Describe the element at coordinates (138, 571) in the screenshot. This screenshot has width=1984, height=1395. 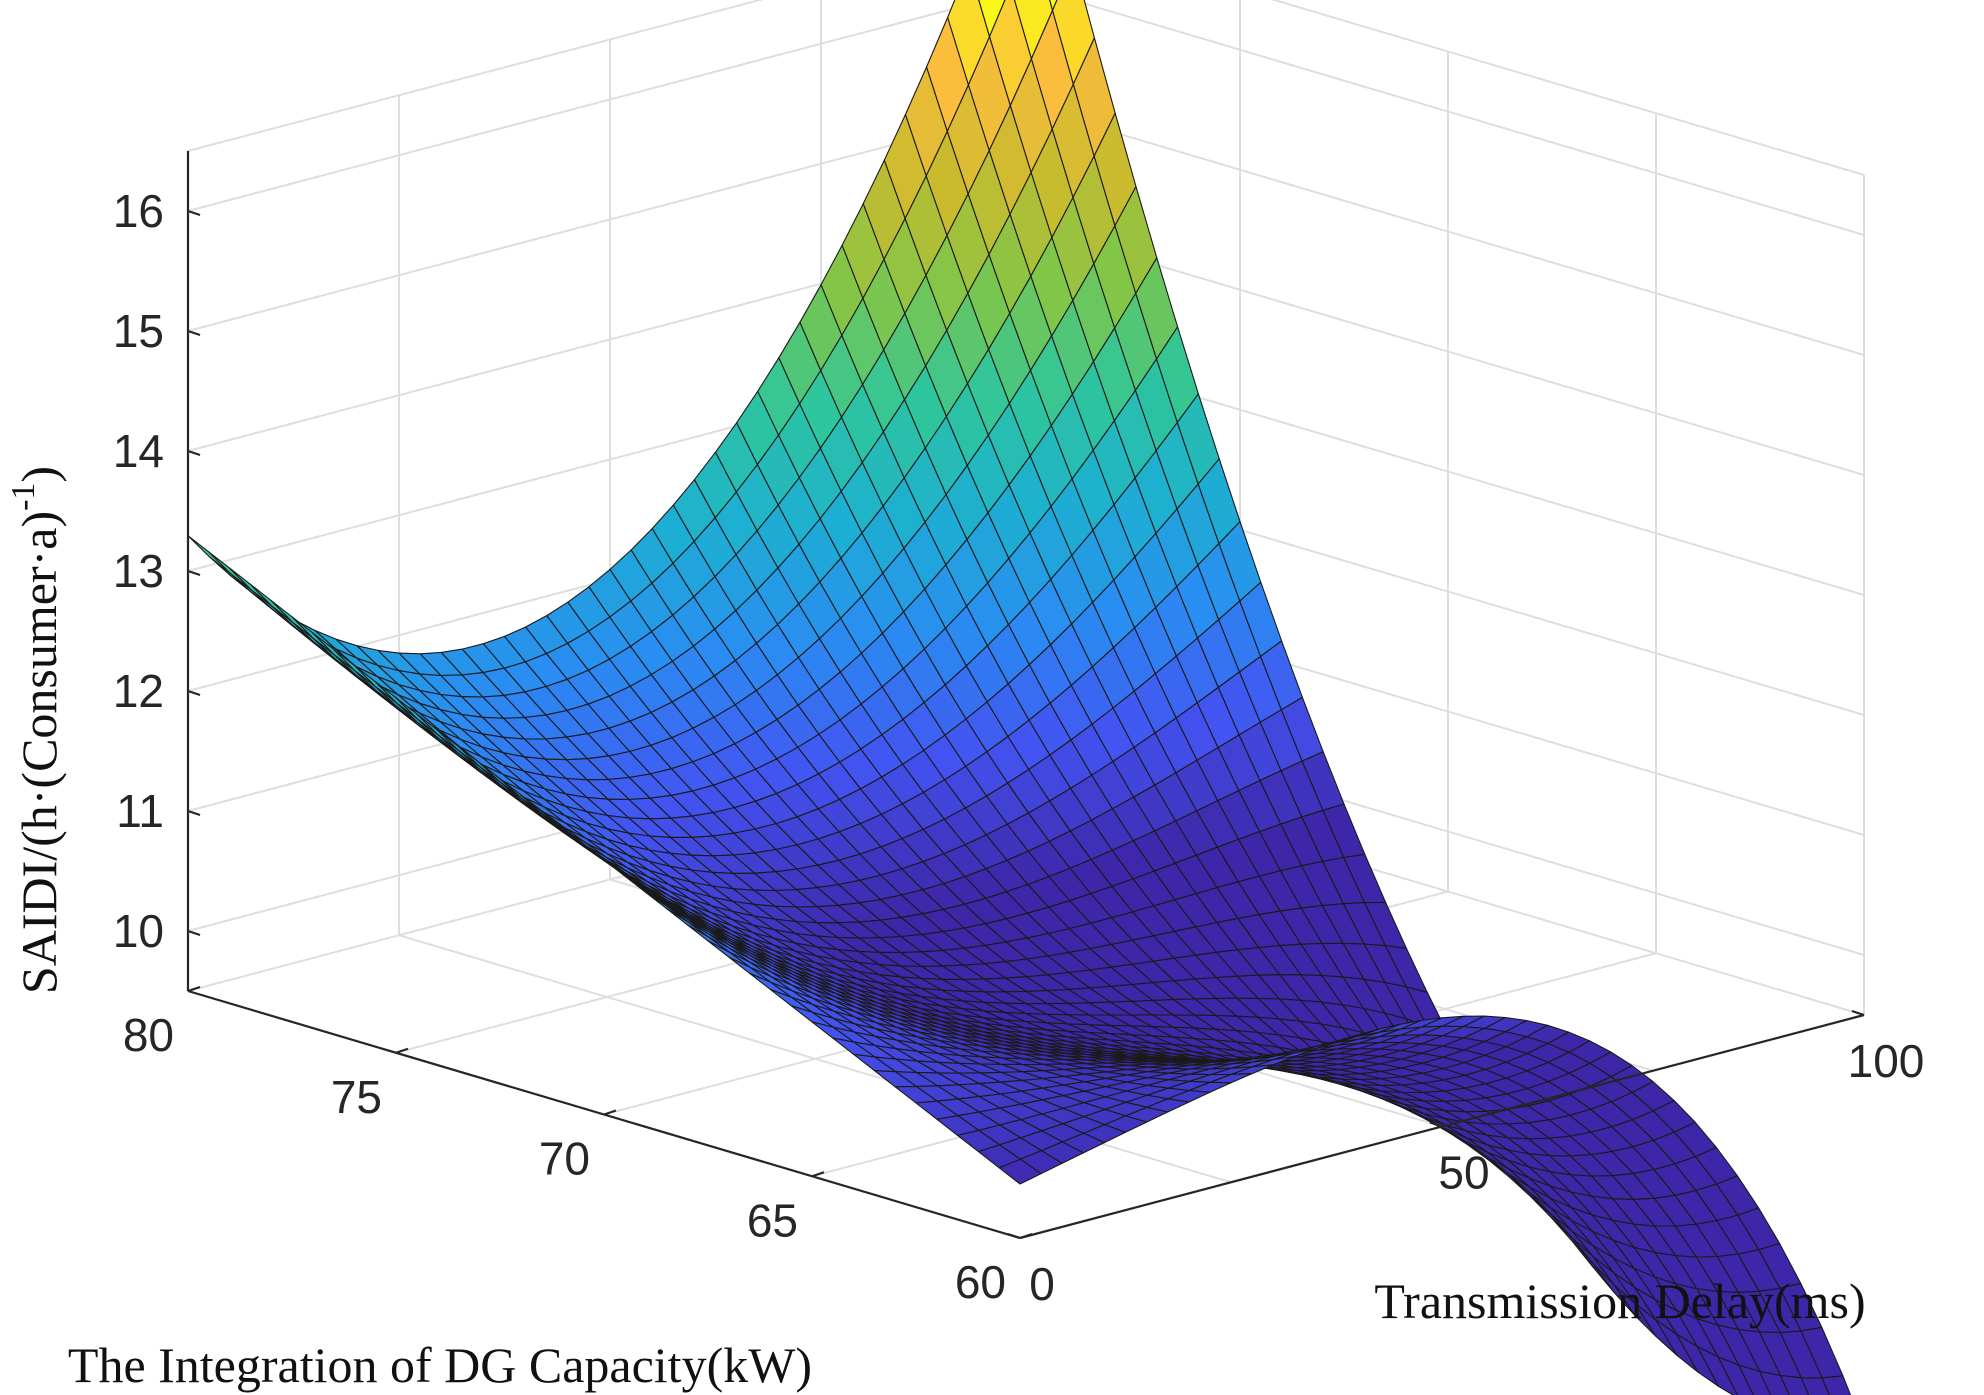
I see `z-tick-label: 13` at that location.